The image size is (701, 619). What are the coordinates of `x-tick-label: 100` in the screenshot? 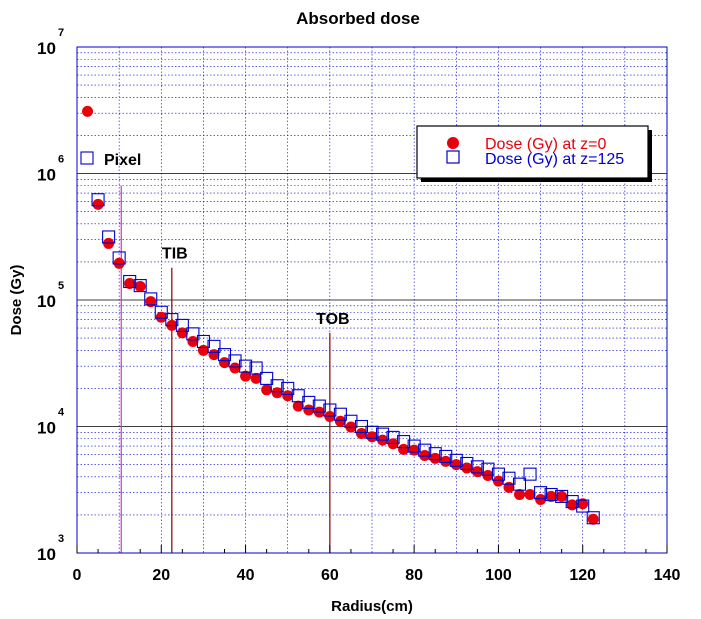 It's located at (498, 575).